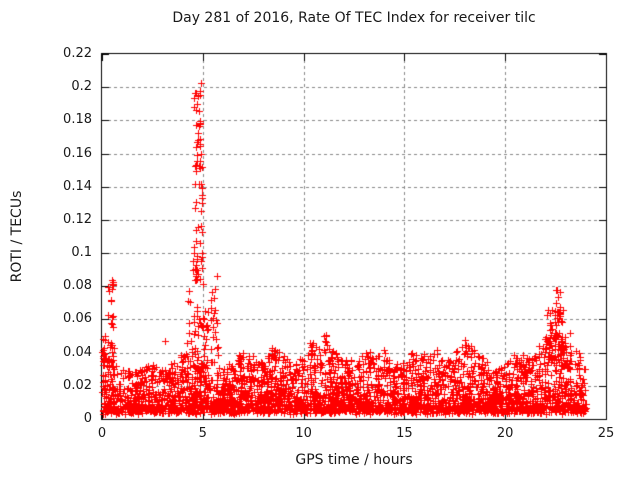 The image size is (640, 480). I want to click on y-tick-label: 0.04, so click(77, 352).